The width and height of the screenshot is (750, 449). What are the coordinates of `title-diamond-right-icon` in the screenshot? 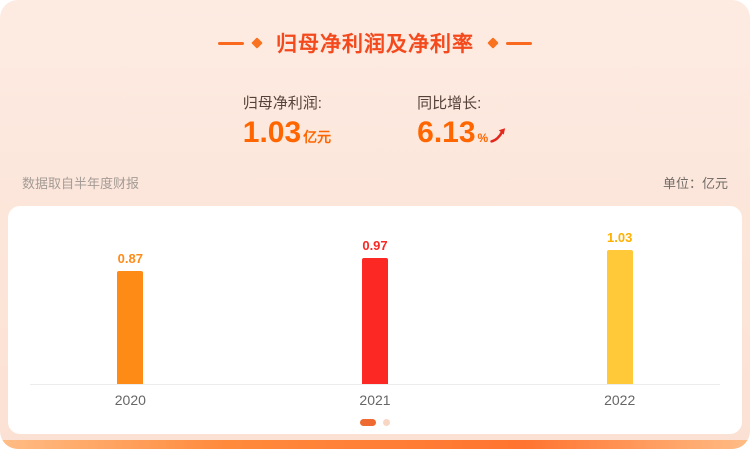 It's located at (493, 43).